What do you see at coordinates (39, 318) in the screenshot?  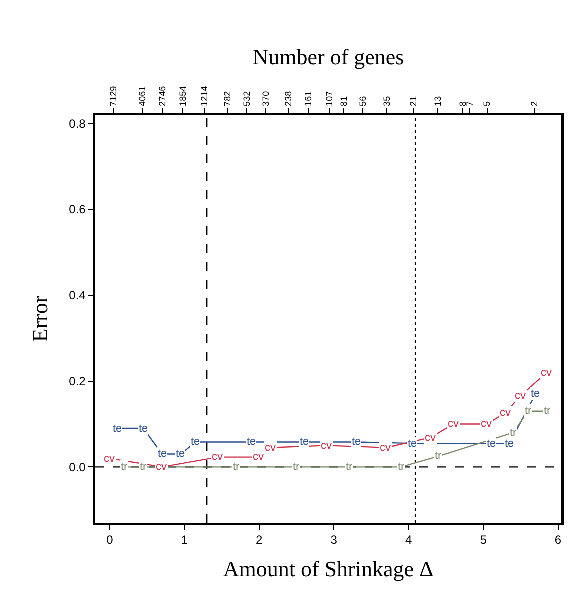 I see `y-axis-title: Error` at bounding box center [39, 318].